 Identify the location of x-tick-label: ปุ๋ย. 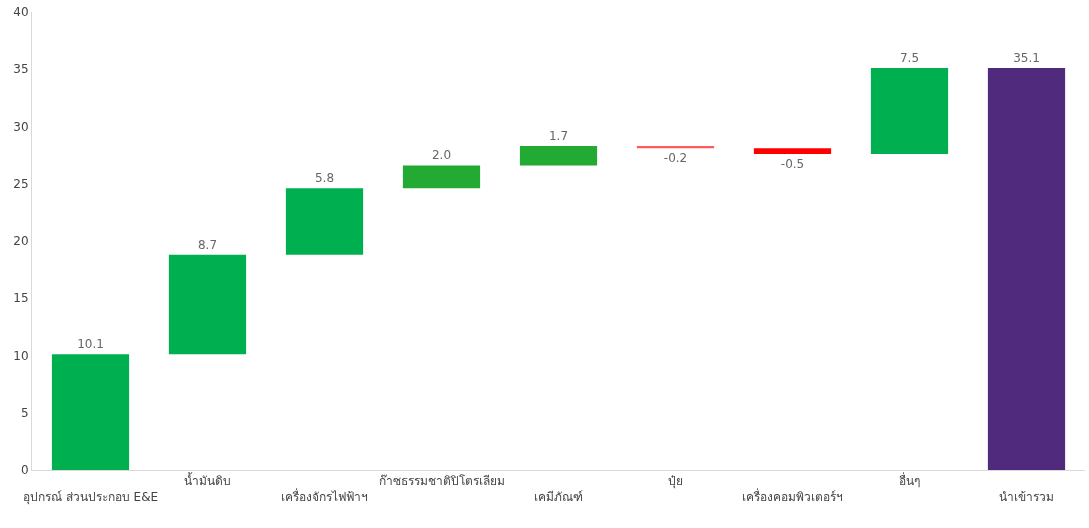
(675, 482).